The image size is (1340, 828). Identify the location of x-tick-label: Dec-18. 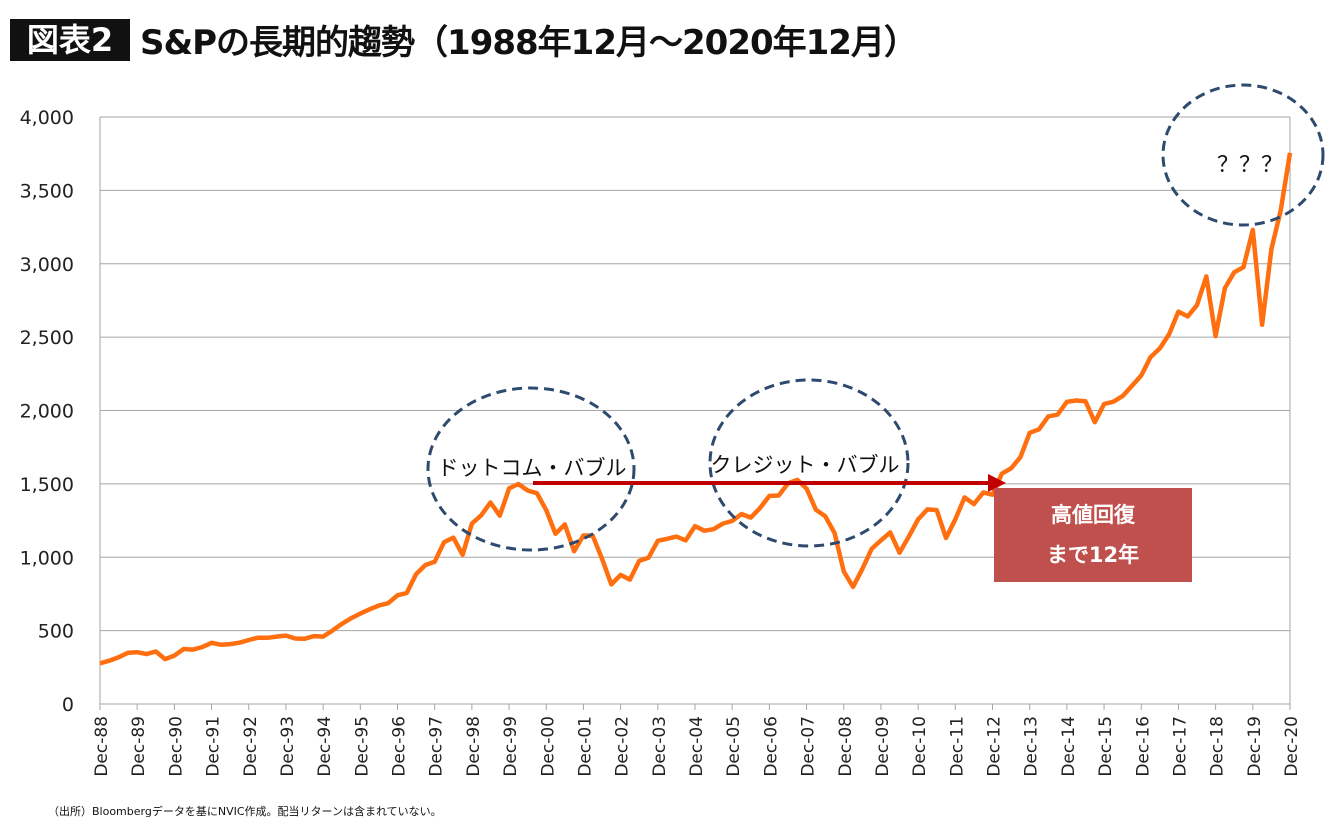
(1218, 746).